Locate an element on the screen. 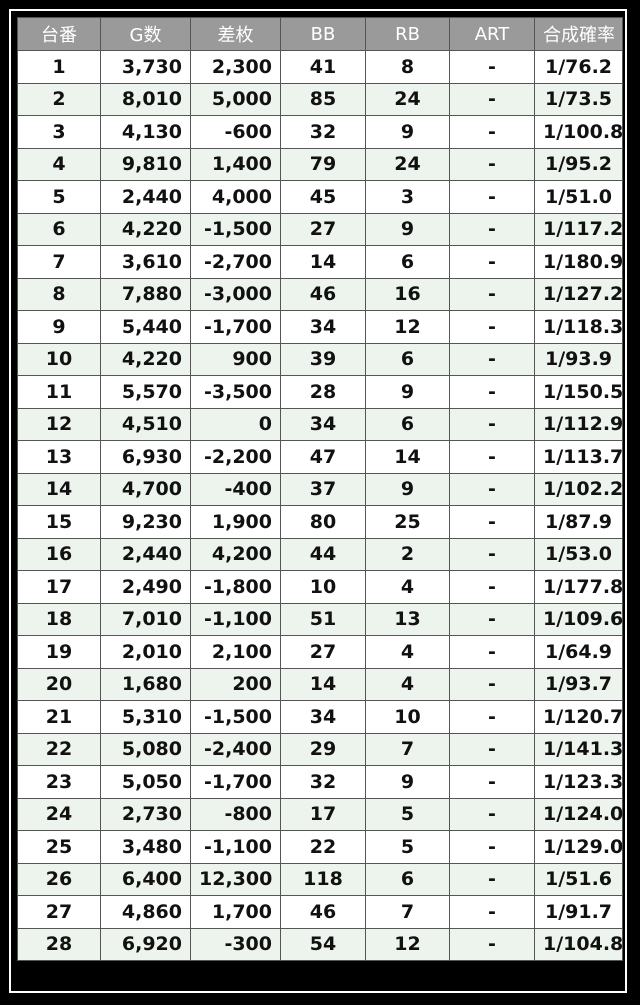 This screenshot has height=1005, width=640. cell-machine-number: 12 is located at coordinates (59, 424).